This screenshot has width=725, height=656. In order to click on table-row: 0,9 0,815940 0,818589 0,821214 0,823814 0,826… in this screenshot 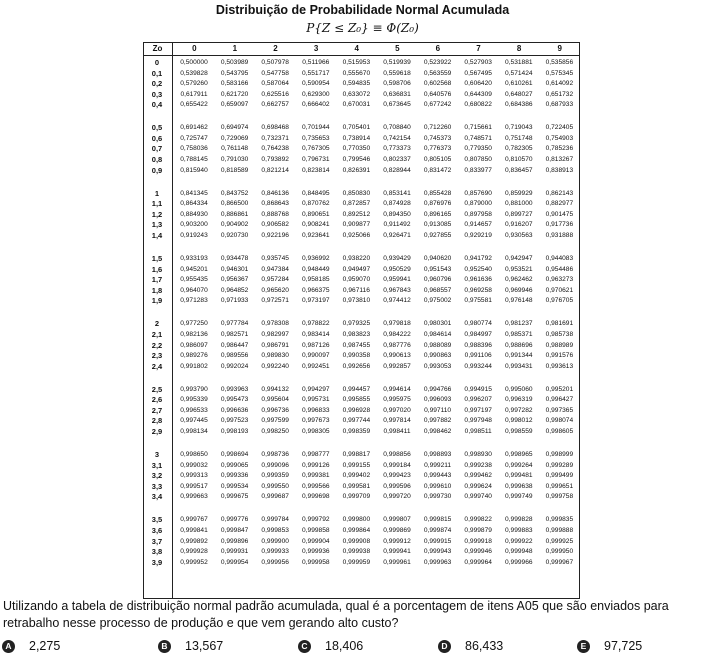, I will do `click(361, 170)`.